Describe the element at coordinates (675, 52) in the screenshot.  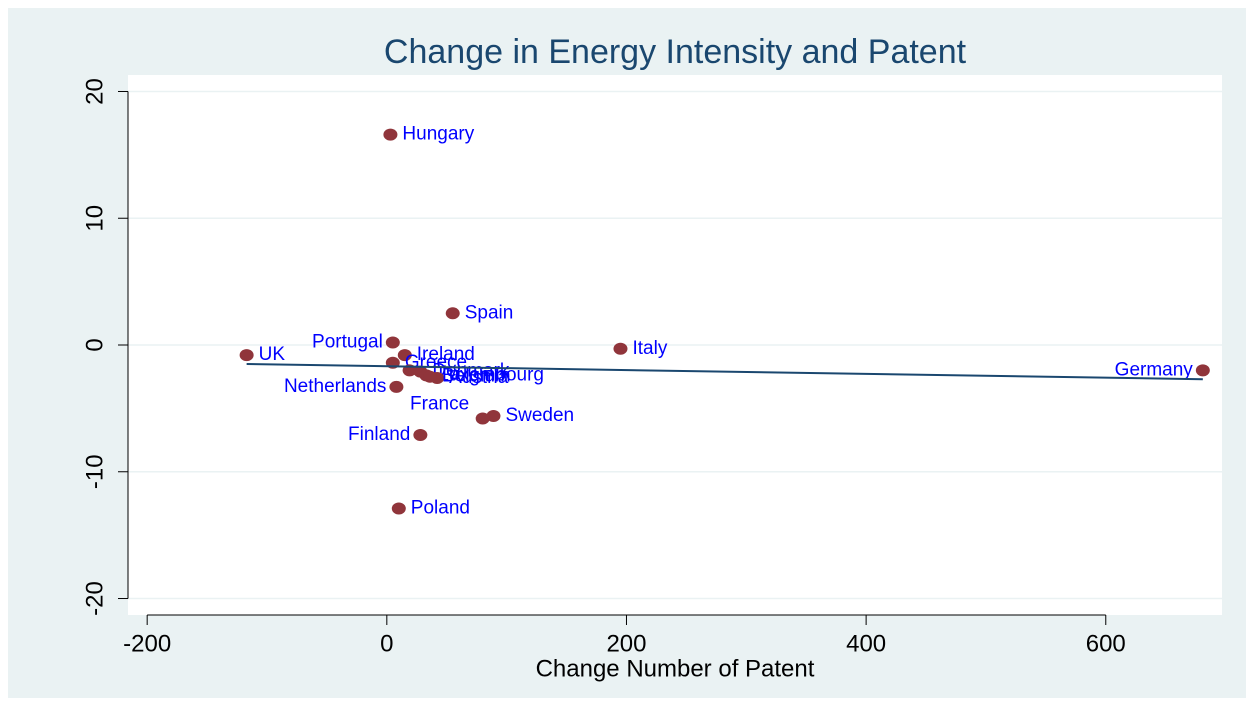
I see `chart-title: Change in Energy Intensity and Patent` at that location.